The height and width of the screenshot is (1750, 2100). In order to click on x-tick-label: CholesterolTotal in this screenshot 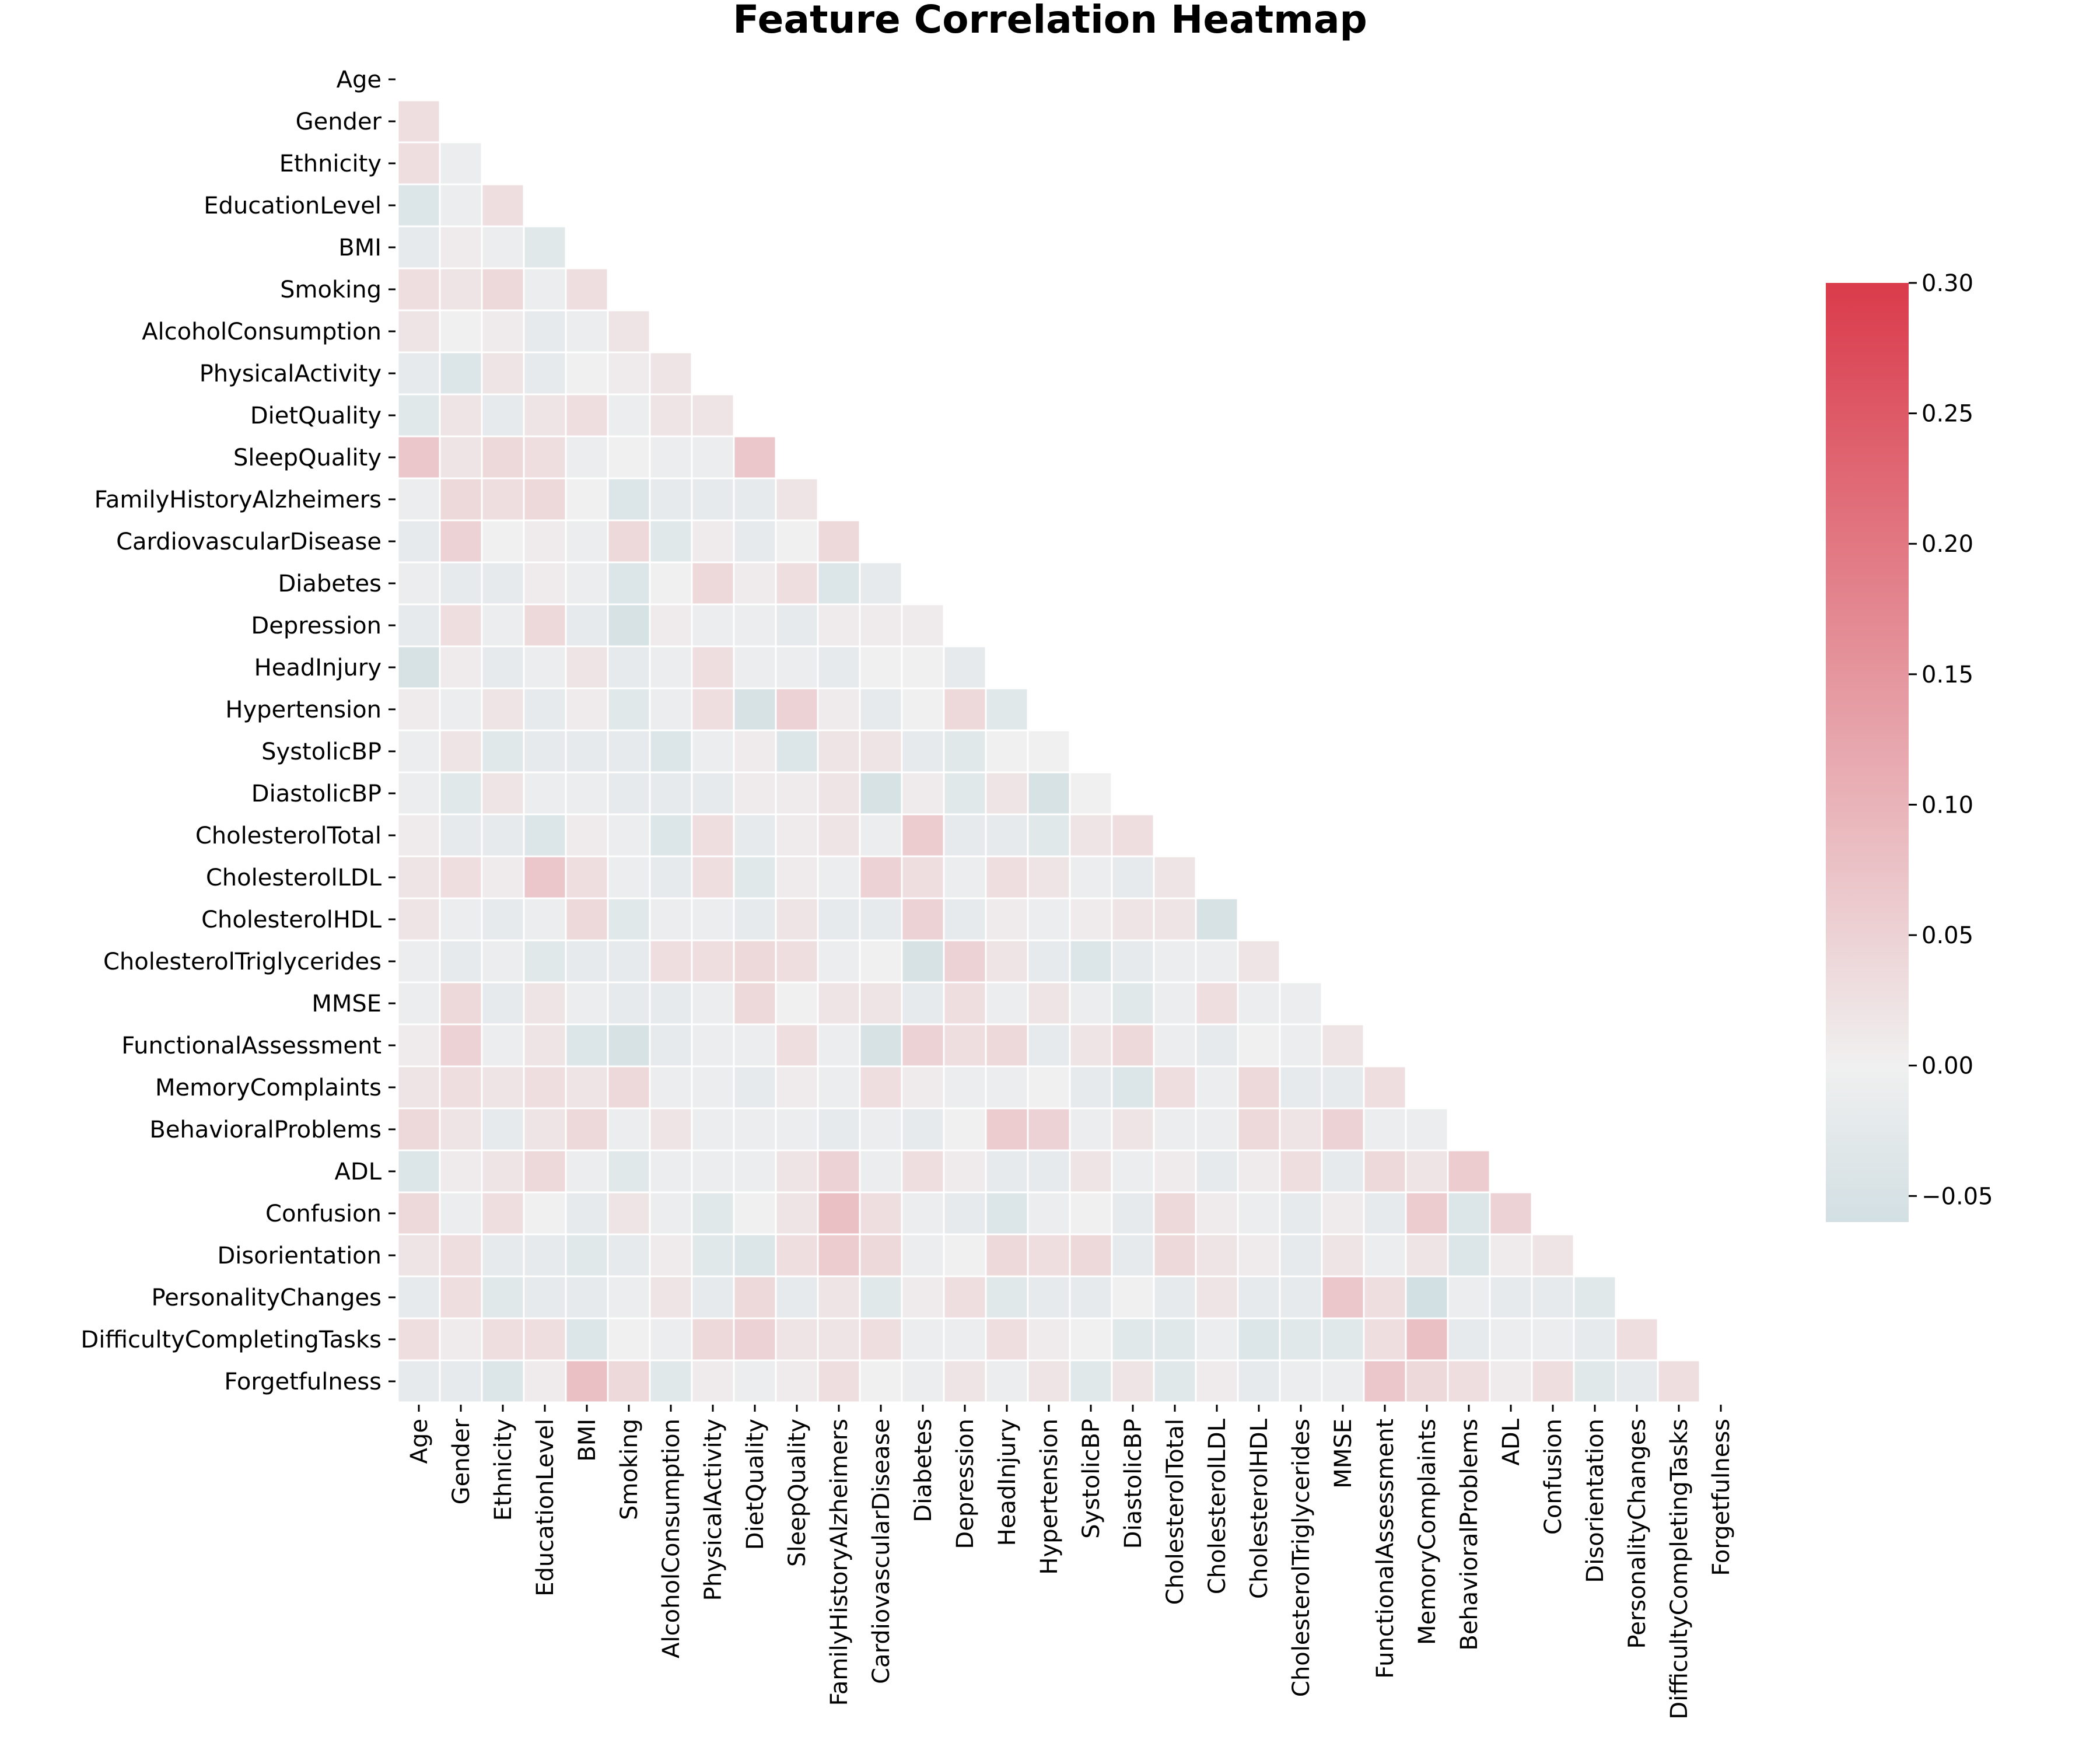, I will do `click(1175, 1512)`.